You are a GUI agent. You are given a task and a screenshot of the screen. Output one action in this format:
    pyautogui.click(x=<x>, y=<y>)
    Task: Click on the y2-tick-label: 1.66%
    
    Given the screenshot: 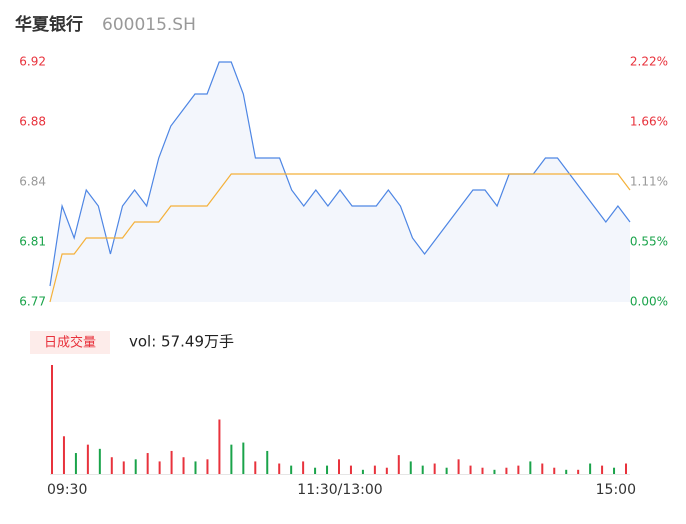 What is the action you would take?
    pyautogui.click(x=649, y=122)
    